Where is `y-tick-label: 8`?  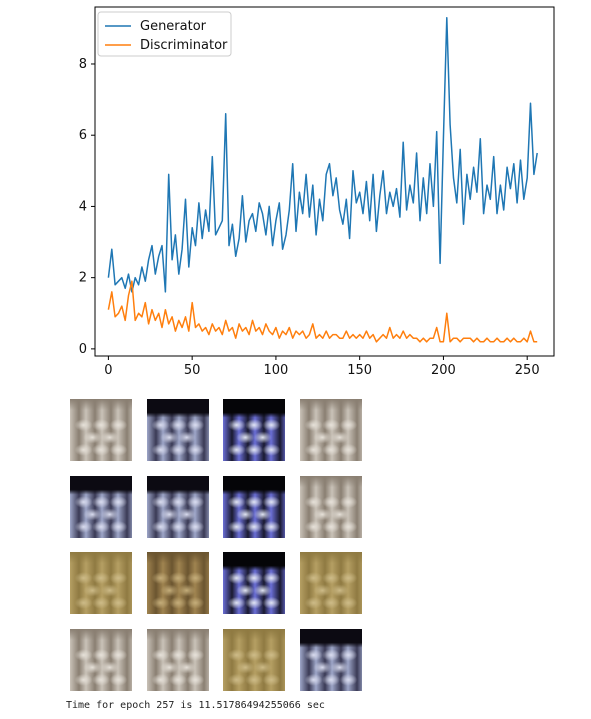 y-tick-label: 8 is located at coordinates (83, 64).